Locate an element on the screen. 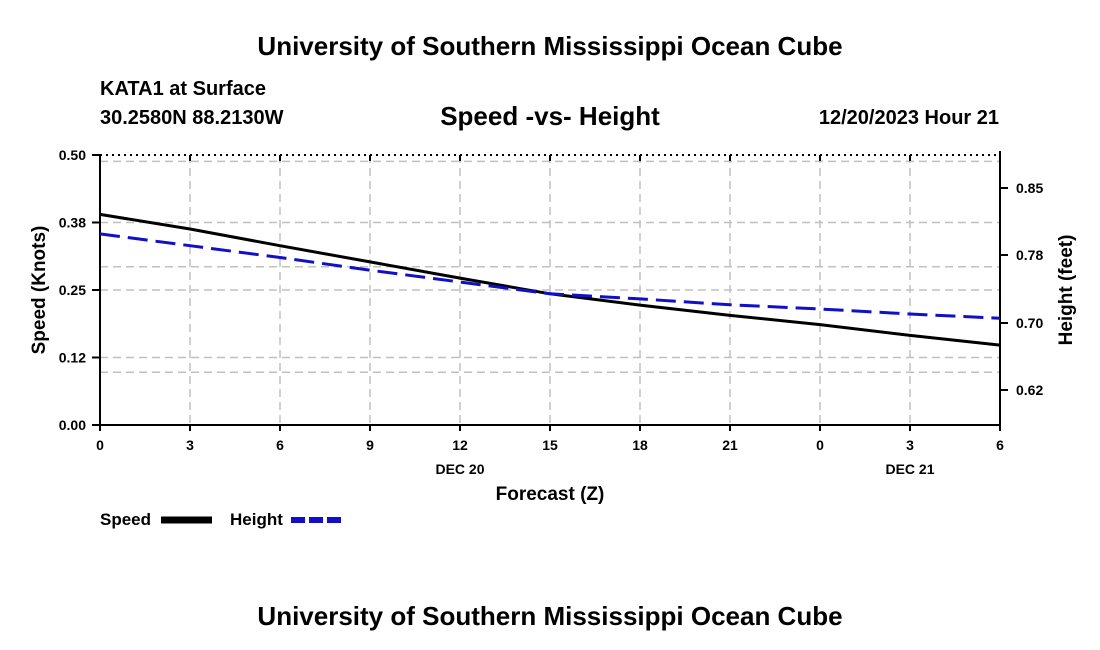 The image size is (1100, 650). right-axis-label: Height (feet) is located at coordinates (1066, 290).